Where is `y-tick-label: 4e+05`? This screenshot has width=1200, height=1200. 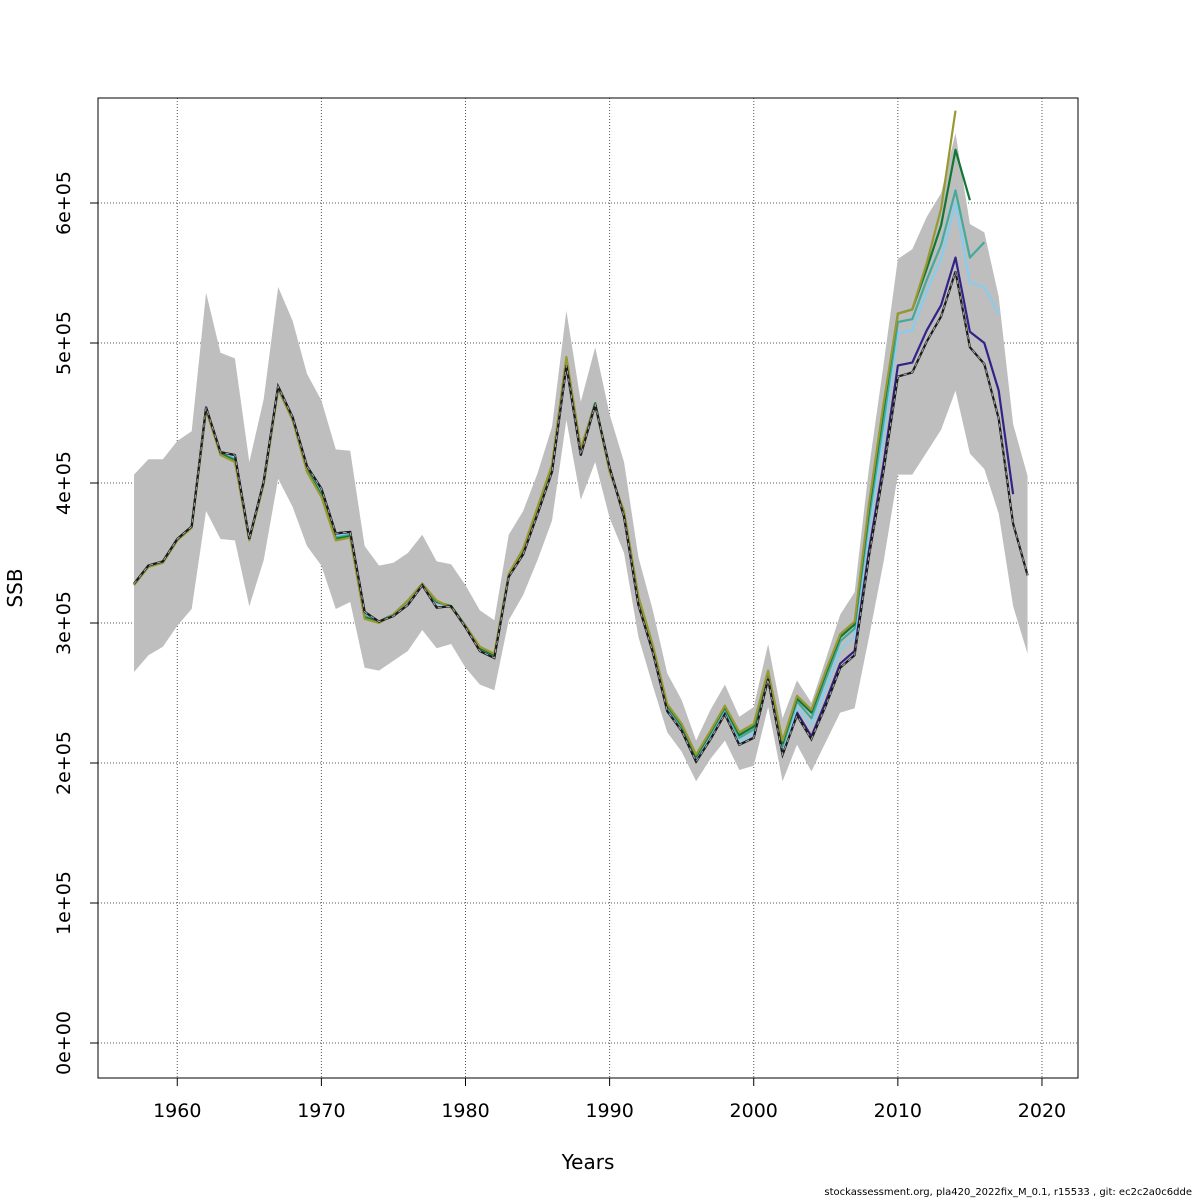
y-tick-label: 4e+05 is located at coordinates (64, 483).